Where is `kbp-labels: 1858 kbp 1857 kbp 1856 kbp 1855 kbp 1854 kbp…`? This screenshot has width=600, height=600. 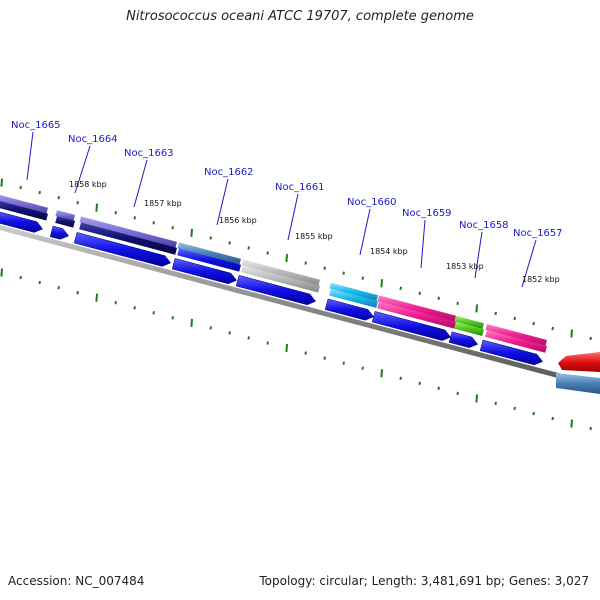
kbp-labels: 1858 kbp 1857 kbp 1856 kbp 1855 kbp 1854 kbp… is located at coordinates (314, 232).